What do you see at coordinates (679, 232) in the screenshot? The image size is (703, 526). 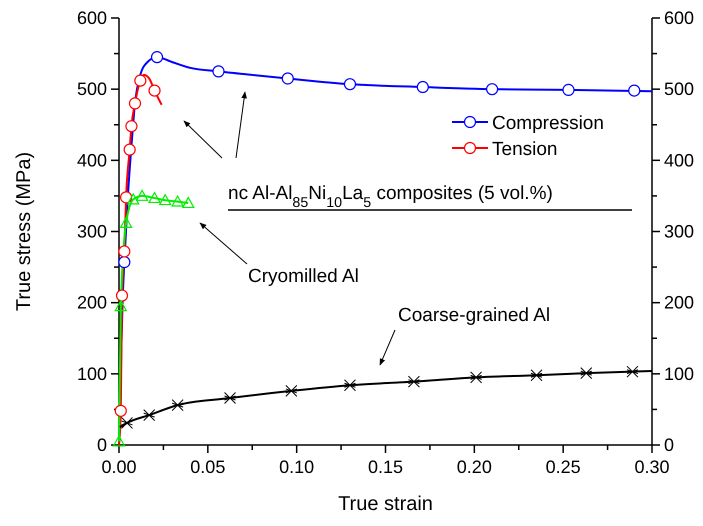 I see `y2-tick-label: 300` at bounding box center [679, 232].